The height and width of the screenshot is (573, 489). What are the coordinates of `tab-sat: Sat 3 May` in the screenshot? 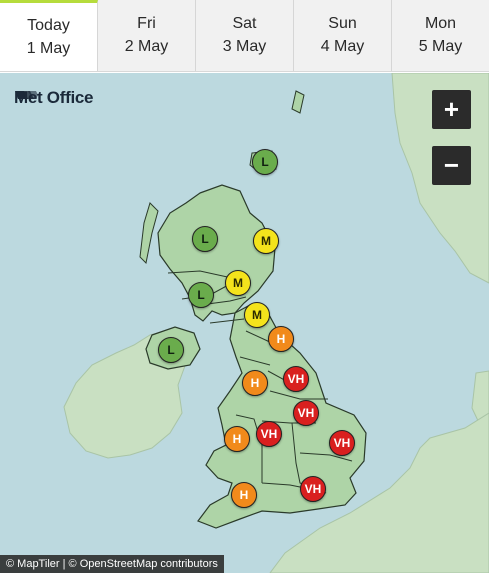 It's located at (245, 35).